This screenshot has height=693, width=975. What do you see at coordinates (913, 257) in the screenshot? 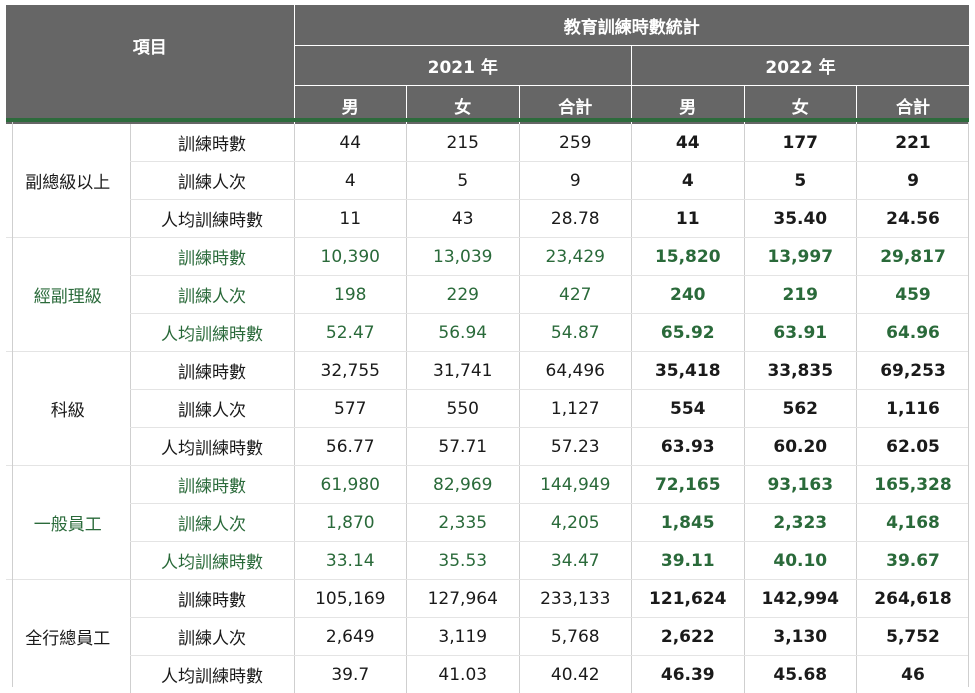
I see `value-cell: 29,817` at bounding box center [913, 257].